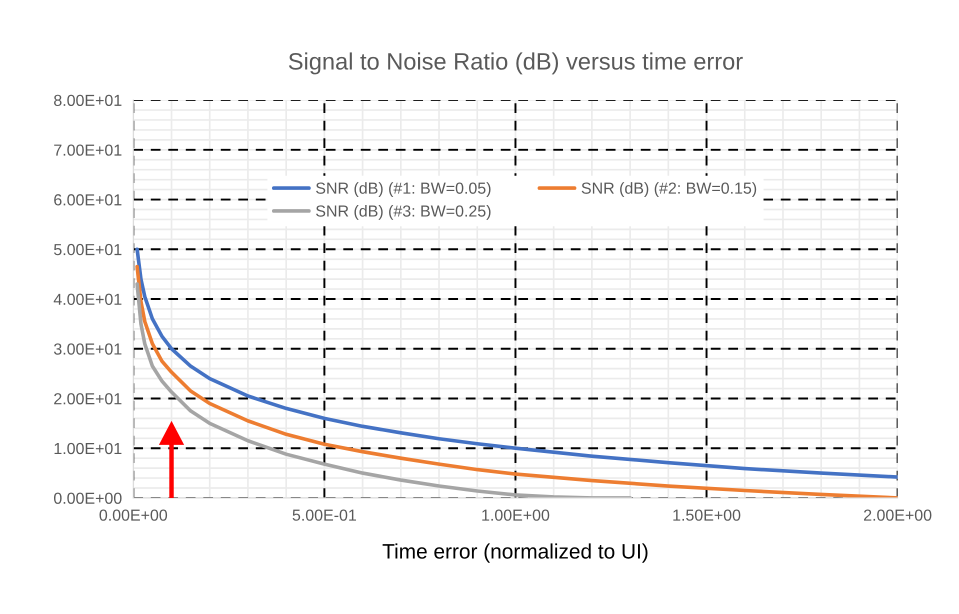  Describe the element at coordinates (88, 100) in the screenshot. I see `y-tick-label: 8.00E+01` at that location.